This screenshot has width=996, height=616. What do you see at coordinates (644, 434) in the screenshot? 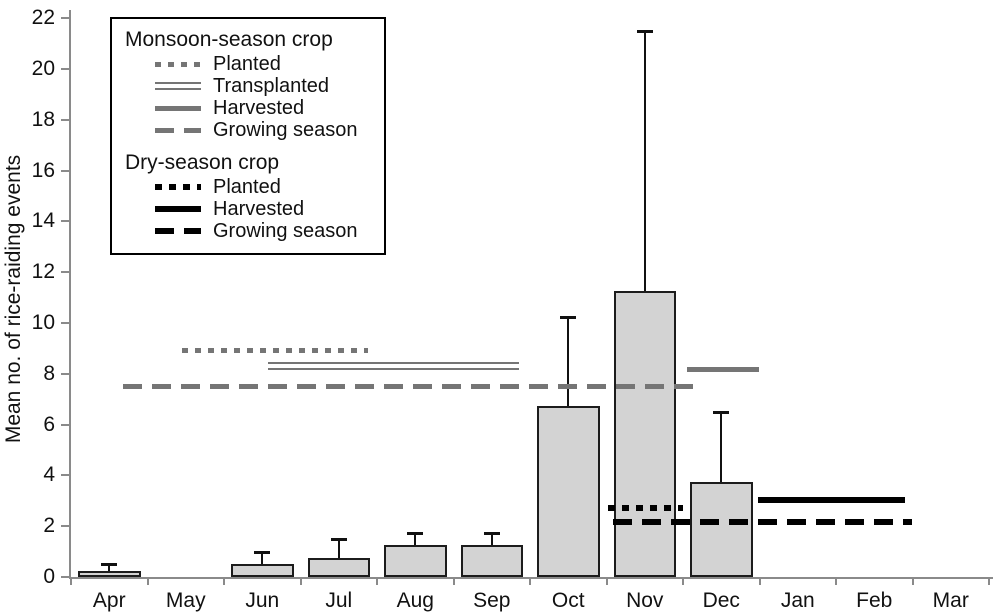
I see `bar-nov` at bounding box center [644, 434].